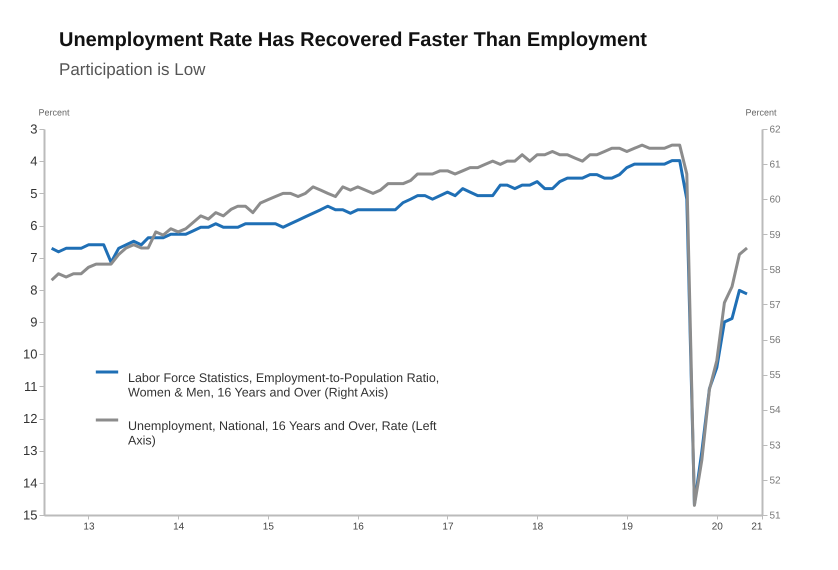 The height and width of the screenshot is (570, 838). What do you see at coordinates (776, 130) in the screenshot?
I see `y2-tick-label: 62` at bounding box center [776, 130].